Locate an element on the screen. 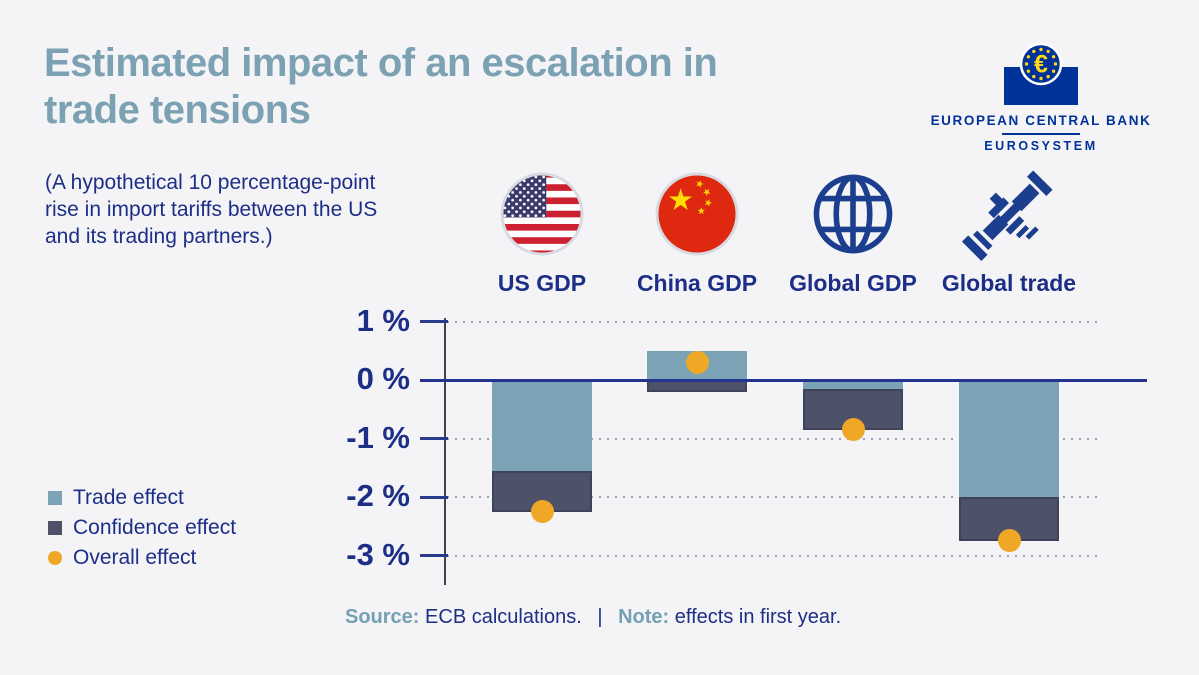  column-label-global-gdp: Global GDP is located at coordinates (853, 283).